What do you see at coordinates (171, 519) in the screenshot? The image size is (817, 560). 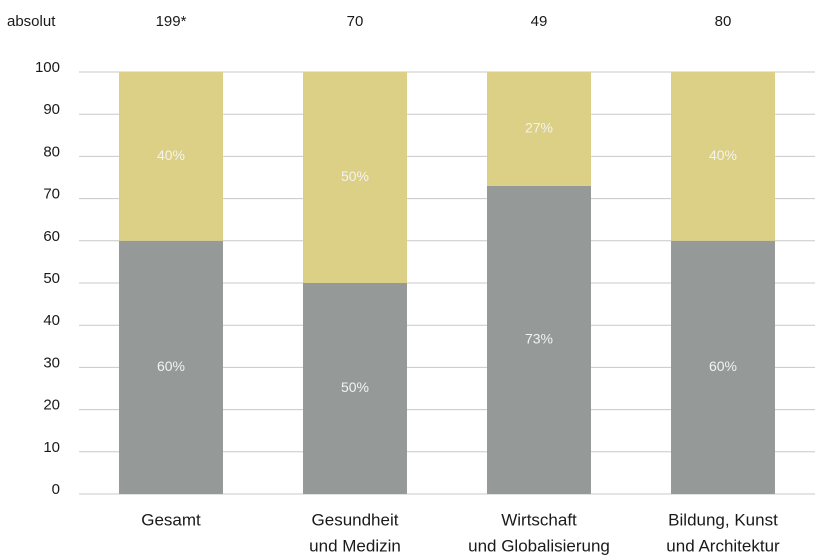 I see `x-tick-label: Gesamt` at bounding box center [171, 519].